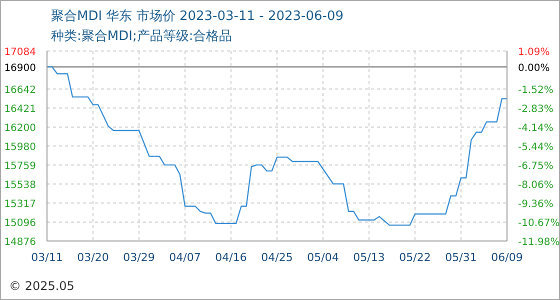  What do you see at coordinates (231, 257) in the screenshot?
I see `x-tick-label: 04/16` at bounding box center [231, 257].